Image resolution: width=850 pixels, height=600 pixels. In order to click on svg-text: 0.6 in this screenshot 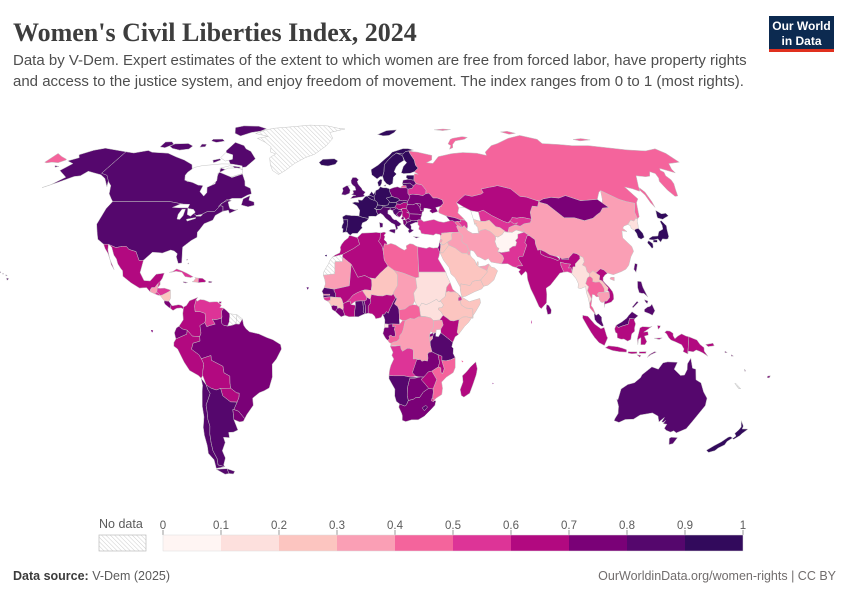, I will do `click(511, 526)`.